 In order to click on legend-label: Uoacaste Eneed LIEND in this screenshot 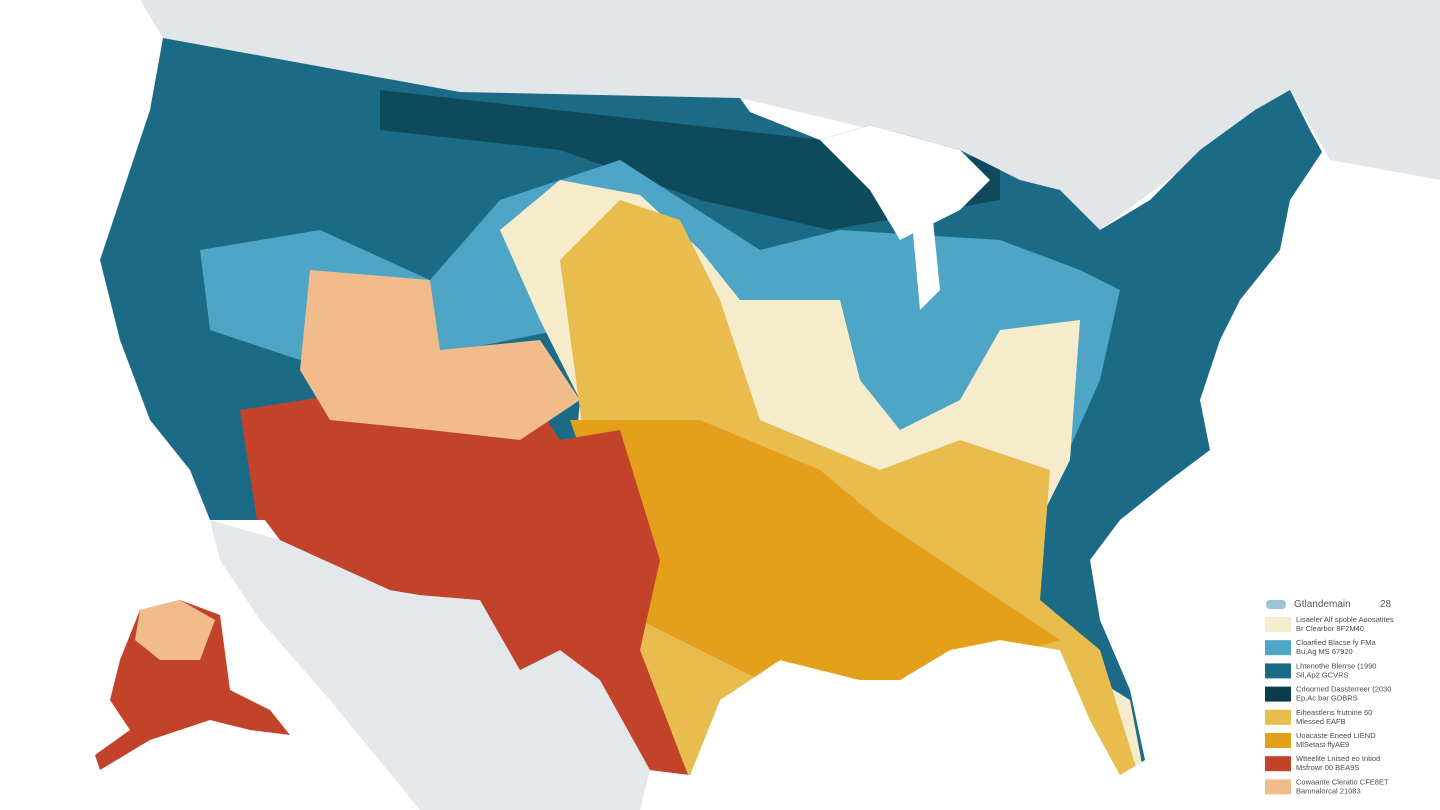, I will do `click(1336, 735)`.